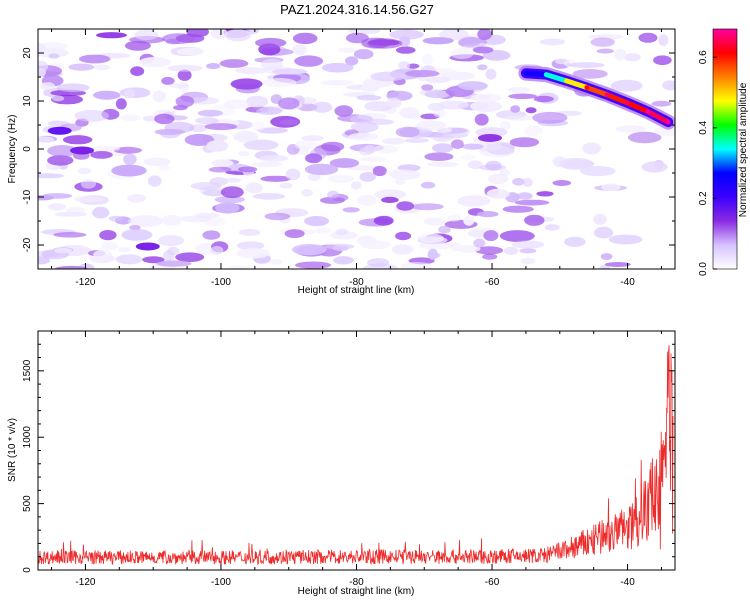  I want to click on colorbar-scale, so click(725, 149).